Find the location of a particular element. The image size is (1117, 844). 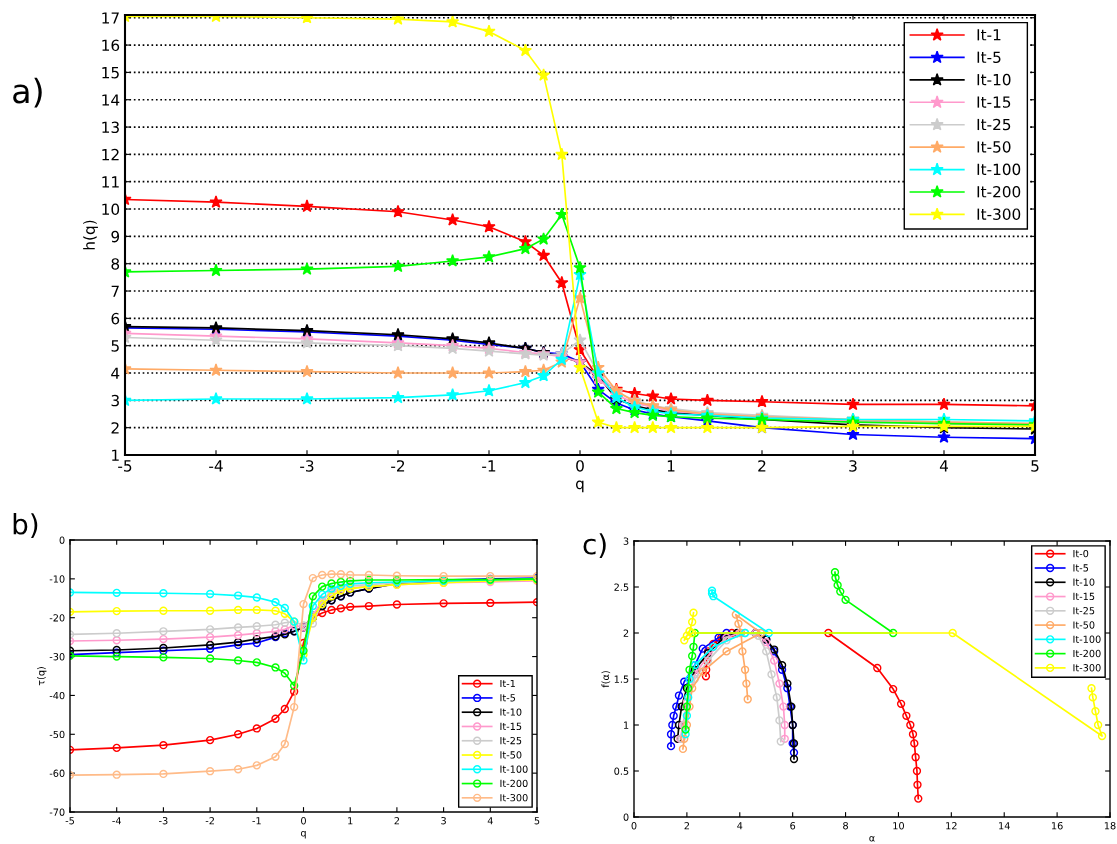

x-tick-label: 6 is located at coordinates (793, 826).